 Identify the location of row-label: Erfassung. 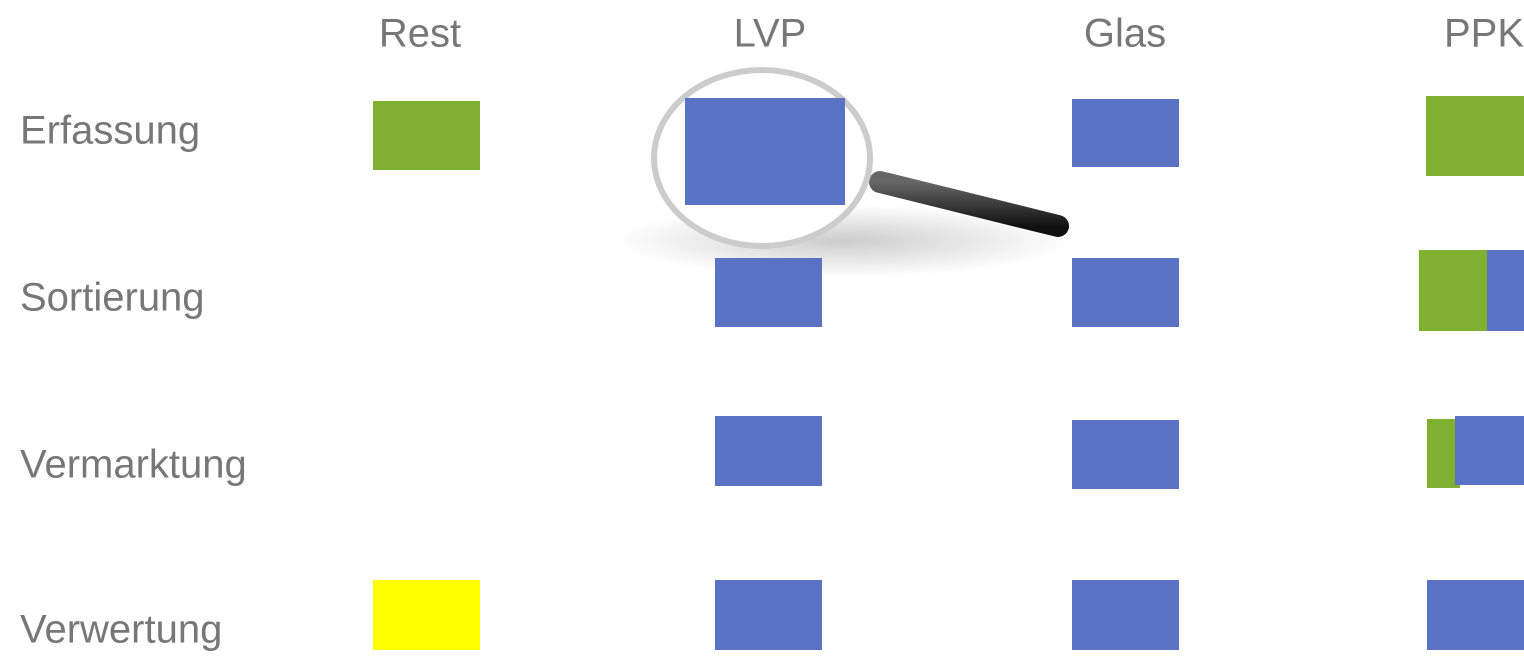
(110, 131).